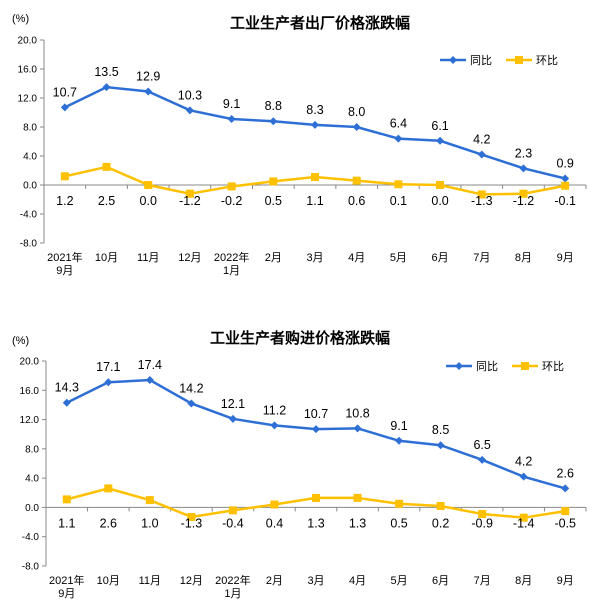 Image resolution: width=600 pixels, height=602 pixels. What do you see at coordinates (28, 99) in the screenshot?
I see `y-tick-label: 12.0` at bounding box center [28, 99].